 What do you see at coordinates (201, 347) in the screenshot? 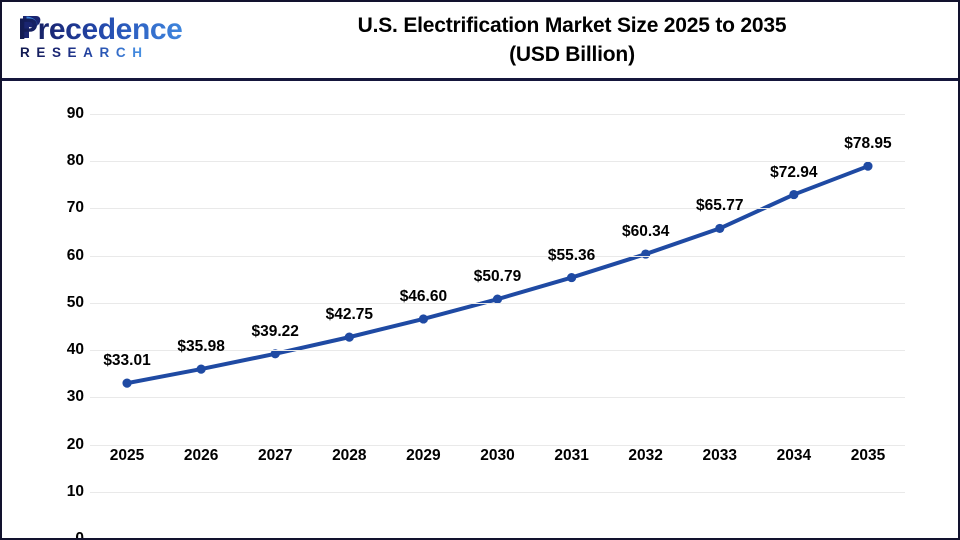
I see `data-point-label: $35.98` at bounding box center [201, 347].